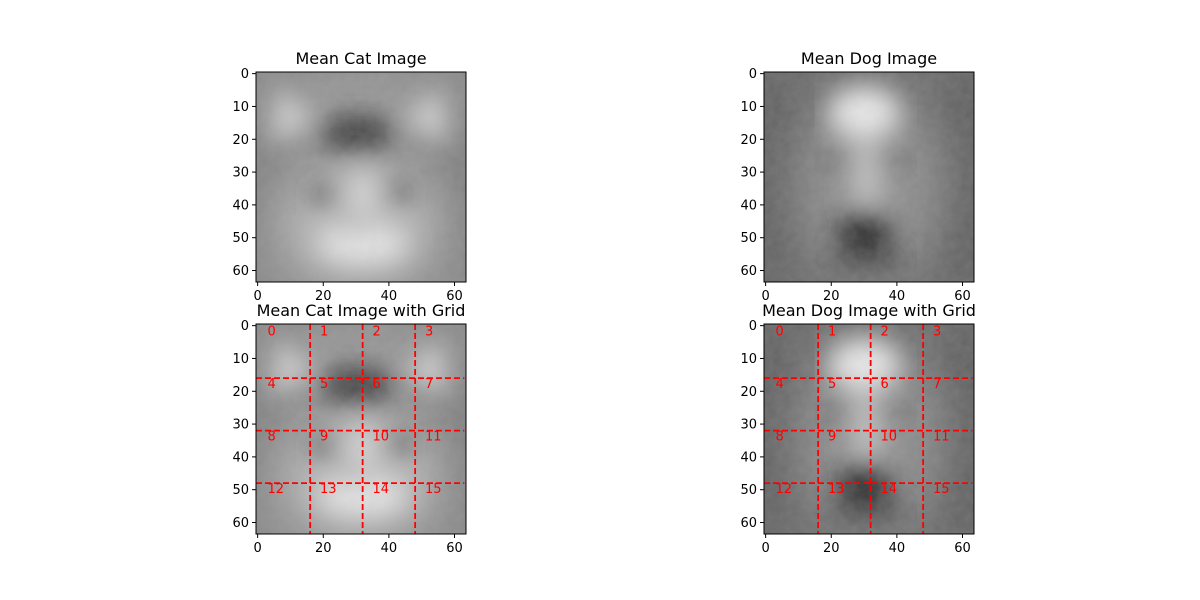  I want to click on chart-title: Mean Cat Image with Grid, so click(361, 310).